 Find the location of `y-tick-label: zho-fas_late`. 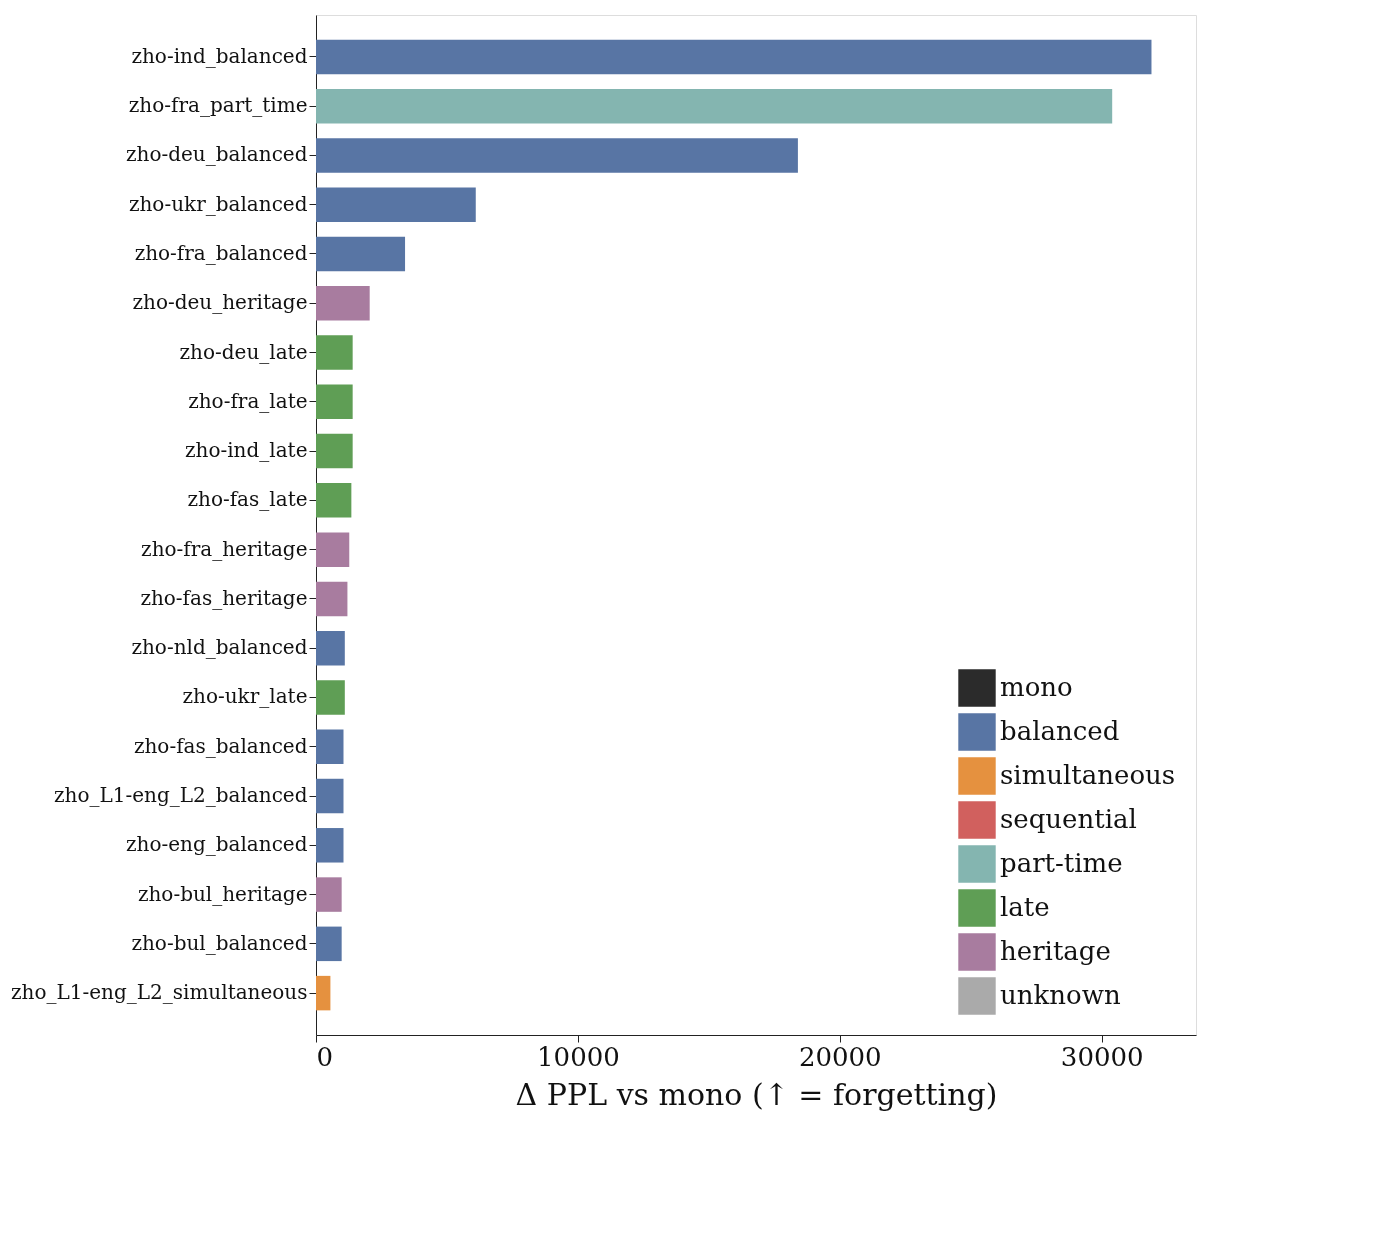

y-tick-label: zho-fas_late is located at coordinates (247, 499).